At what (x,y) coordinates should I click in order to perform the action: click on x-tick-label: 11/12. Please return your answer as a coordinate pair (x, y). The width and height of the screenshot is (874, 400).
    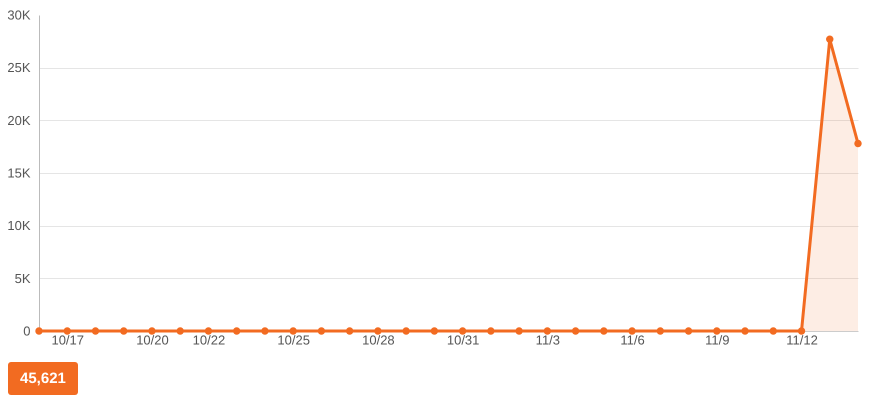
    Looking at the image, I should click on (802, 340).